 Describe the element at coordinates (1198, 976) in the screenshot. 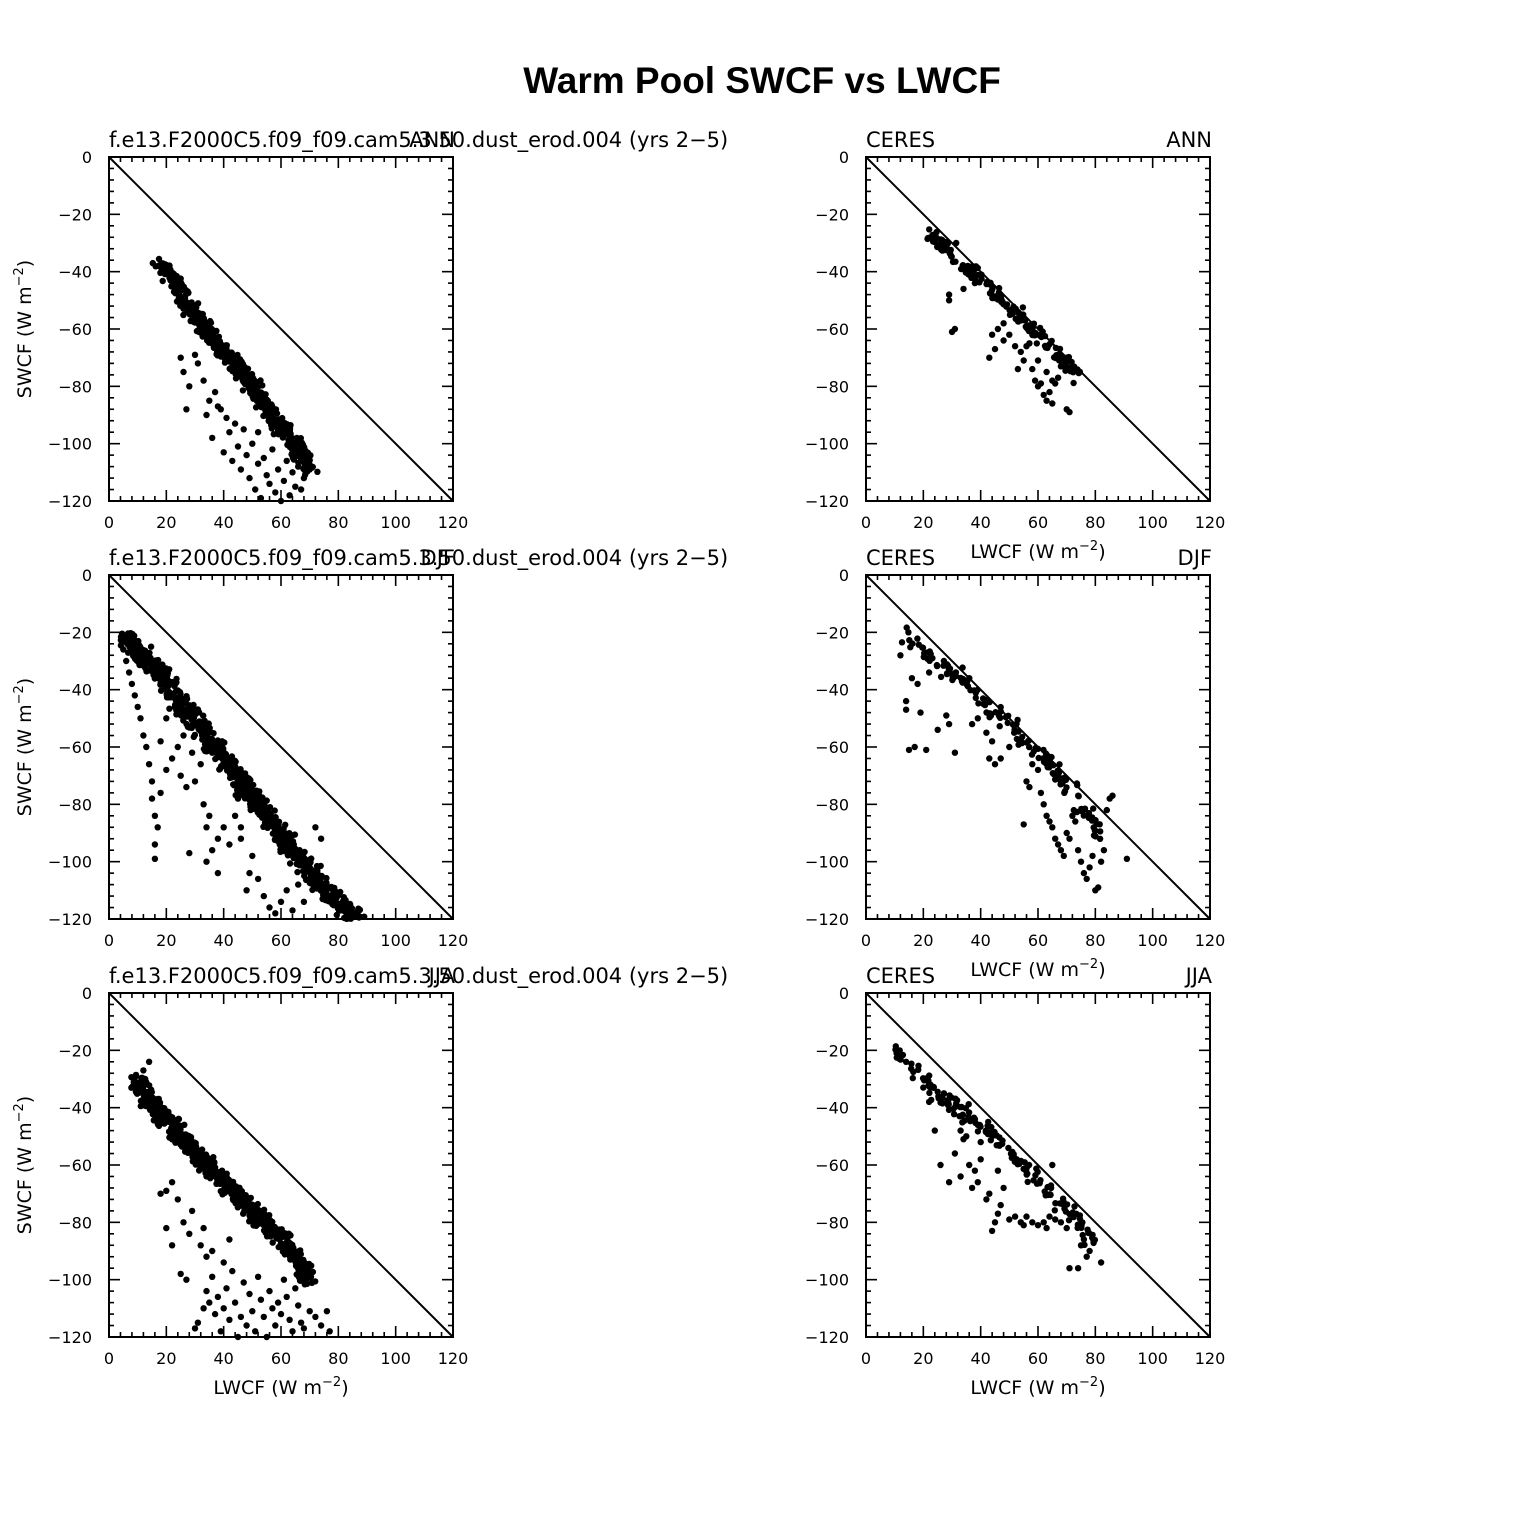

I see `panel-right-label: JJA` at that location.